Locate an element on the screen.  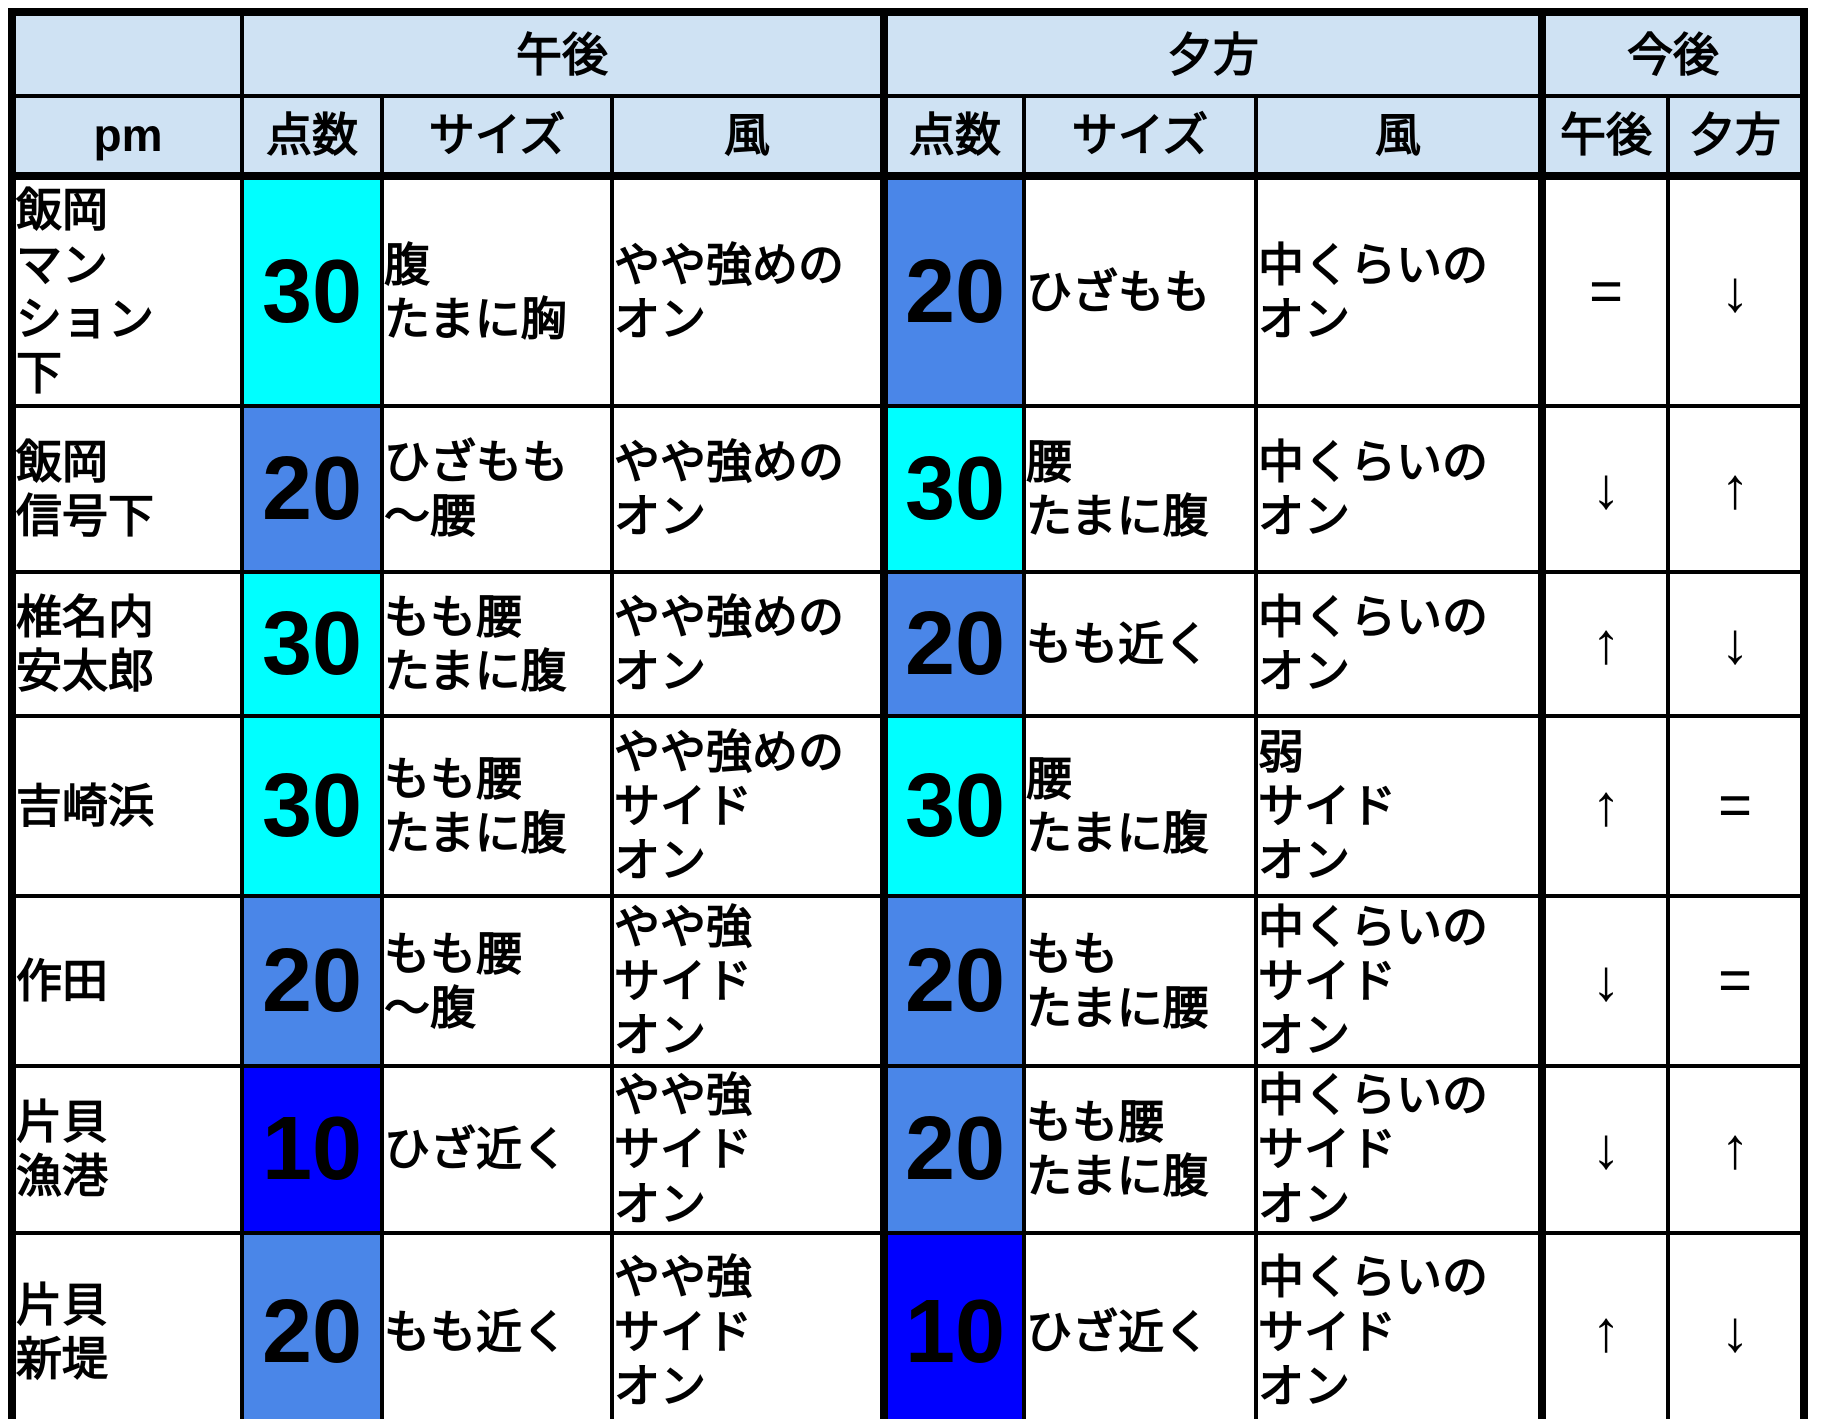
evening-wind-cell: 弱 サイド オン is located at coordinates (1399, 806).